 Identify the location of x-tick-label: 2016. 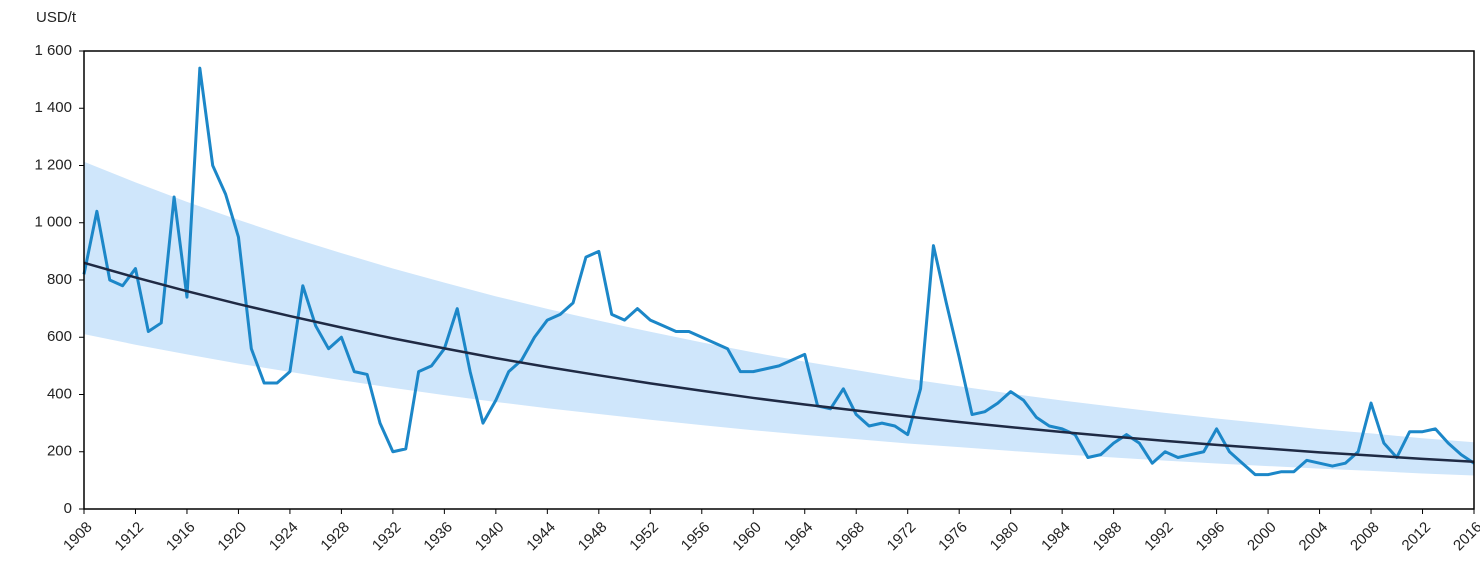
(1465, 537).